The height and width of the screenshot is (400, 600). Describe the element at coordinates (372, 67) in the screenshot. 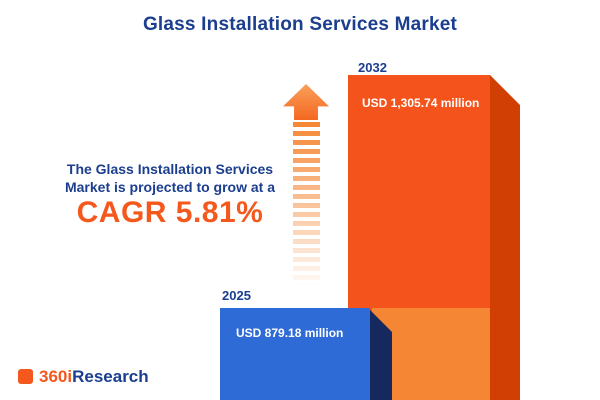

I see `category-label-2032: 2032` at that location.